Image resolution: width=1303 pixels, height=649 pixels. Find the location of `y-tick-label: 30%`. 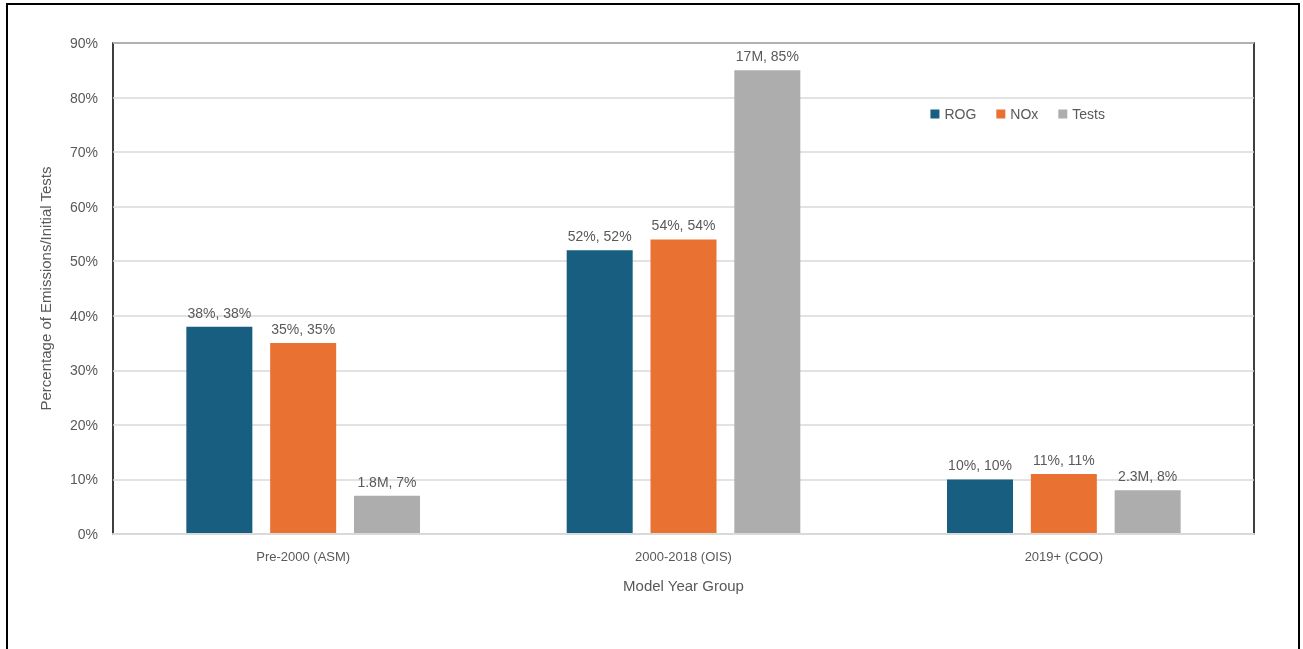

y-tick-label: 30% is located at coordinates (83, 370).